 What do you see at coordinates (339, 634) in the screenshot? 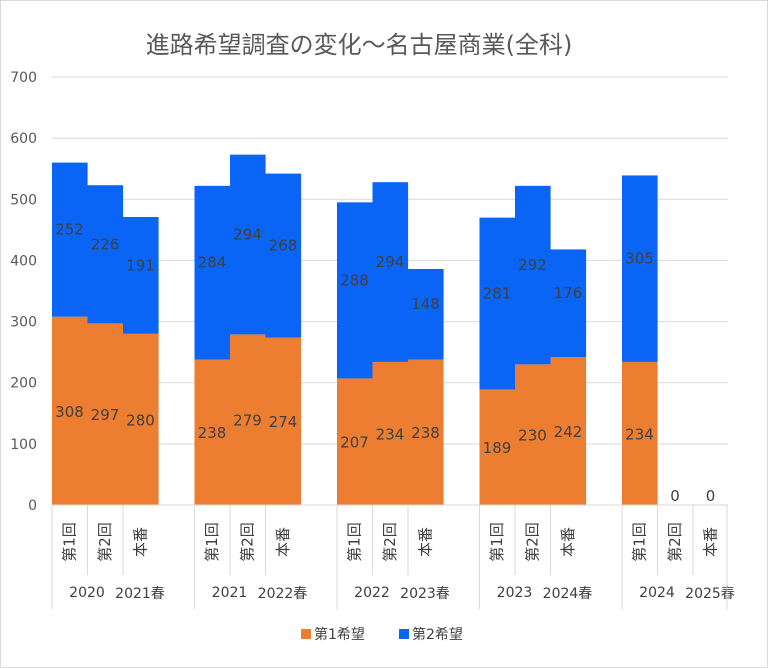
I see `legend-label: 第1希望` at bounding box center [339, 634].